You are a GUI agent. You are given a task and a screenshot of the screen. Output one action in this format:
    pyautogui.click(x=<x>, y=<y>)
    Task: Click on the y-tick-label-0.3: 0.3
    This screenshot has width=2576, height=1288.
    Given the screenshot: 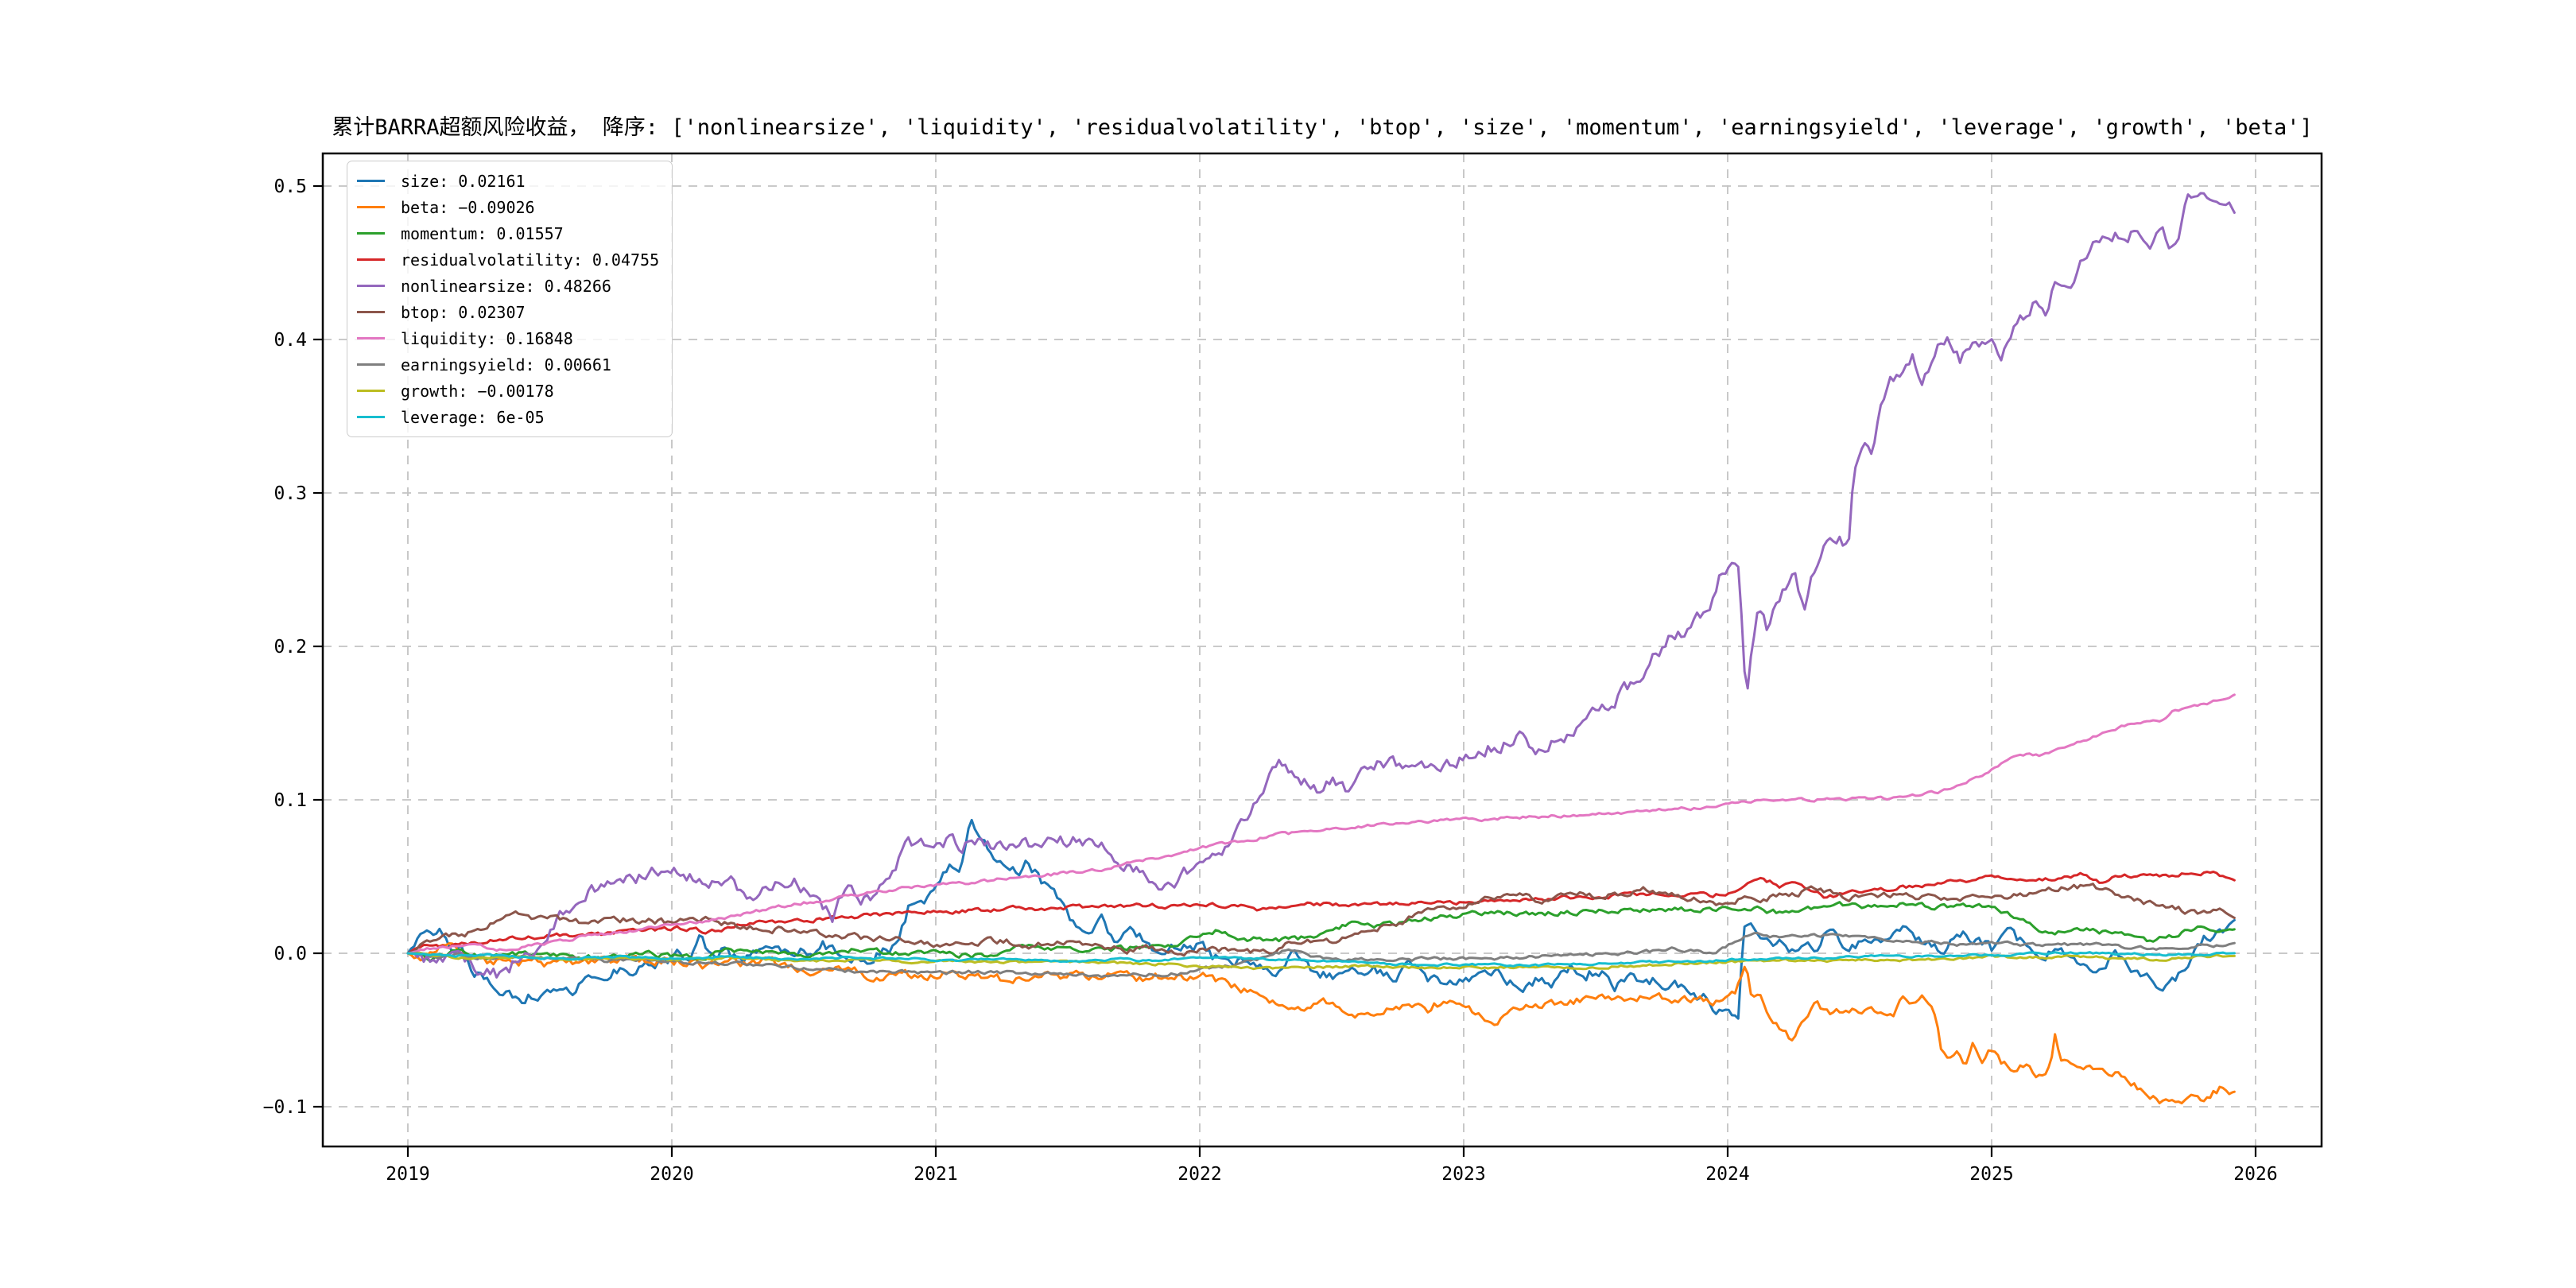 What is the action you would take?
    pyautogui.click(x=291, y=494)
    